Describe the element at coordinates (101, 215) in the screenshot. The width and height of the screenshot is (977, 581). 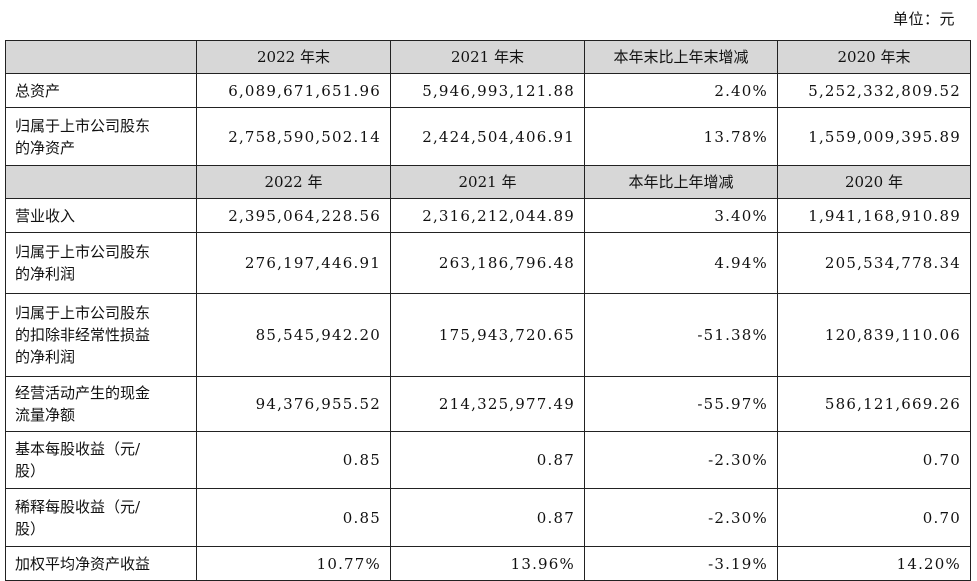
I see `row-label: 营业收入` at that location.